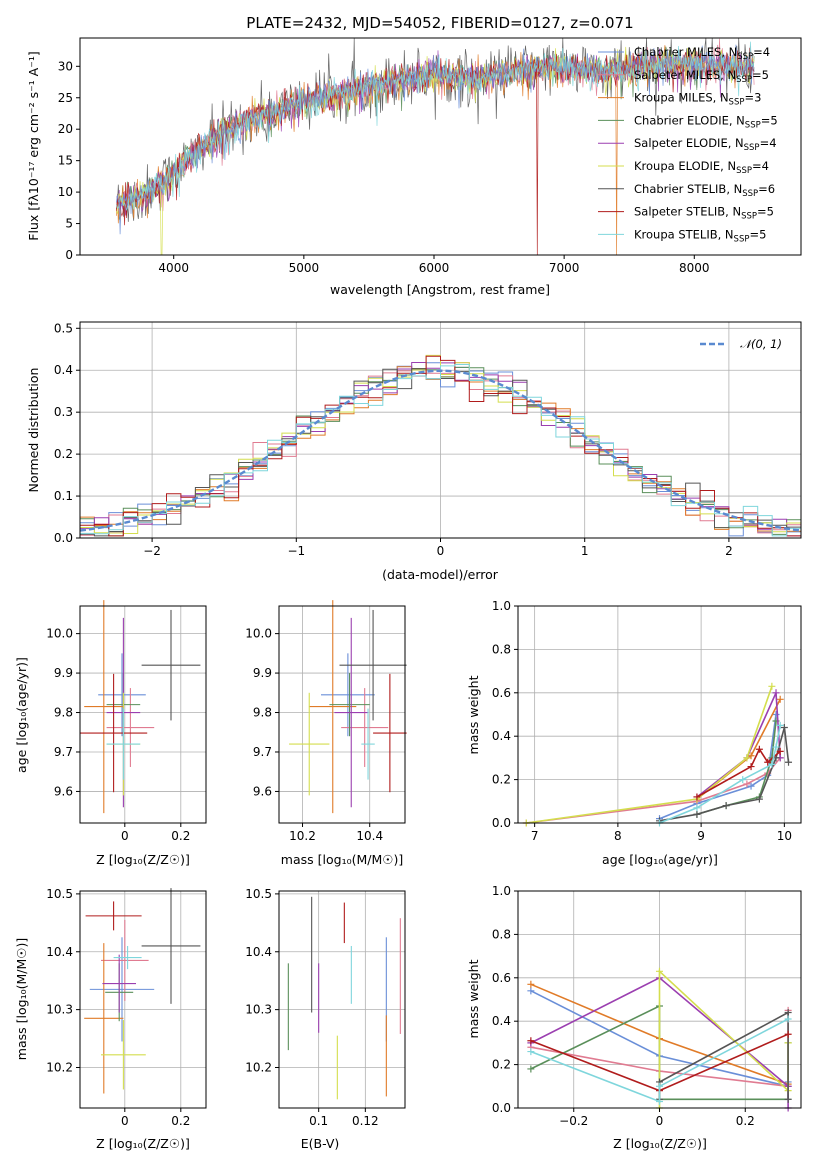 The width and height of the screenshot is (819, 1170). Describe the element at coordinates (63, 713) in the screenshot. I see `y-tick-label: 9.8` at that location.